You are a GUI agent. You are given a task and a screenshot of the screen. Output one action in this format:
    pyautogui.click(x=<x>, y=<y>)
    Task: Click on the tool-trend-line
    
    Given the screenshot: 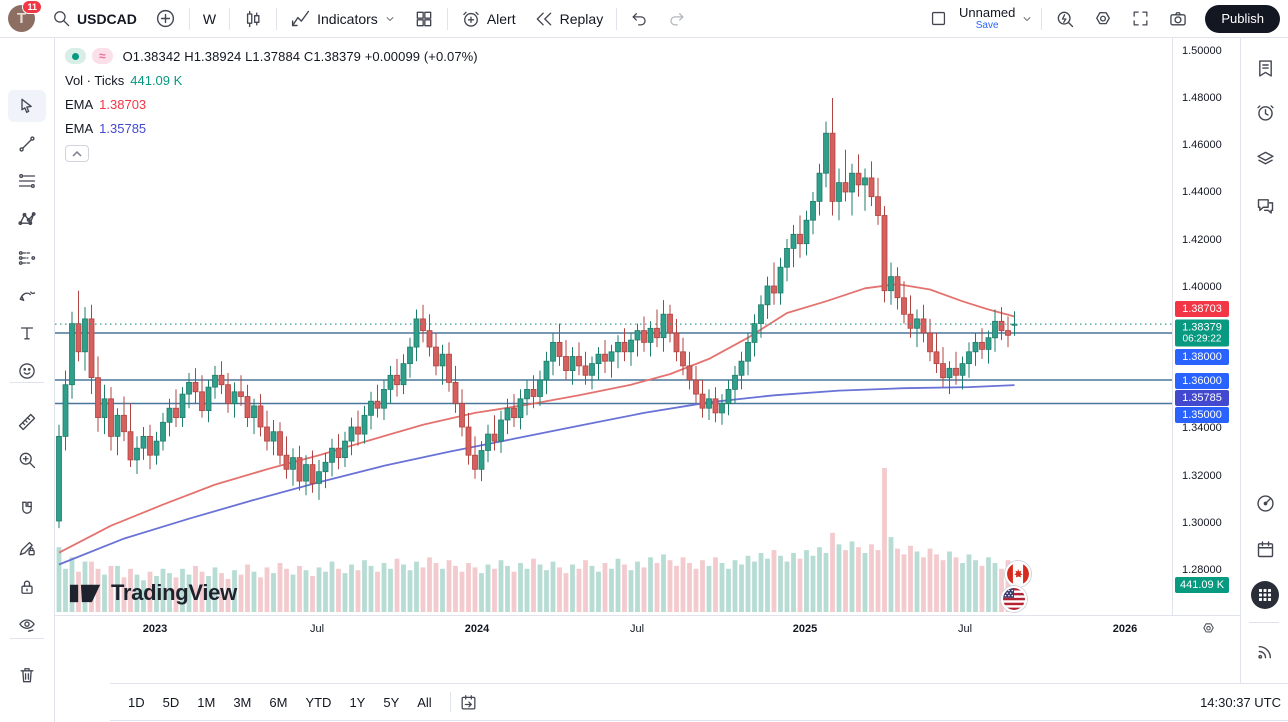 What is the action you would take?
    pyautogui.click(x=27, y=144)
    